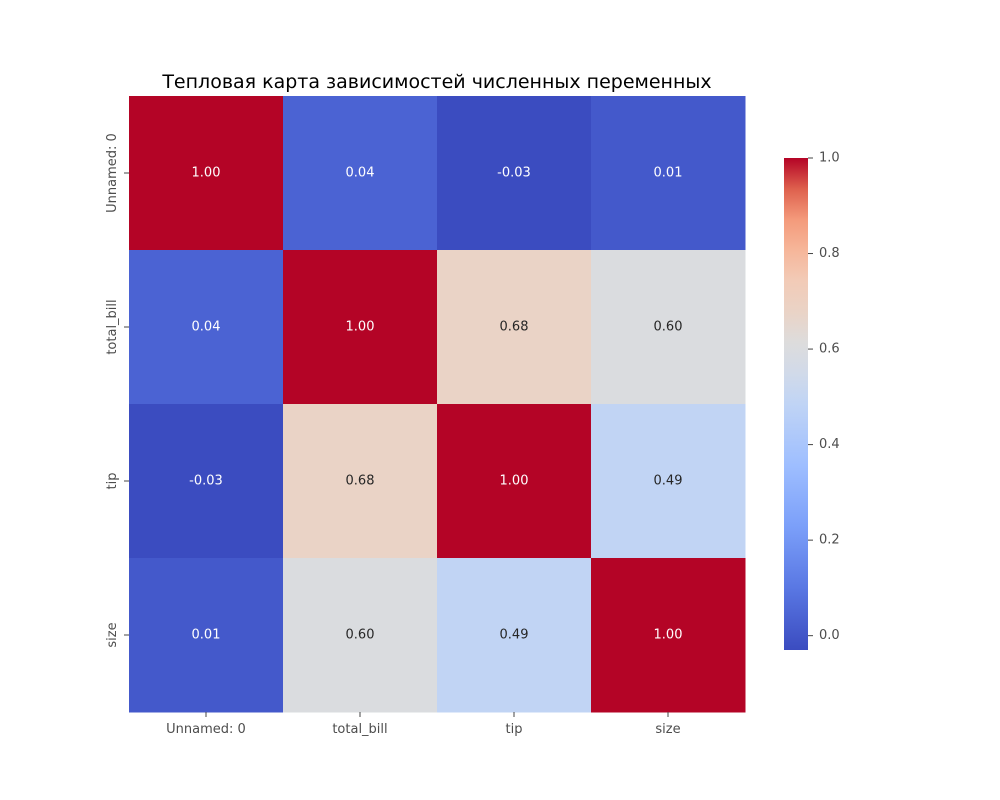 This screenshot has height=800, width=1000. I want to click on colorbar-gradient, so click(796, 404).